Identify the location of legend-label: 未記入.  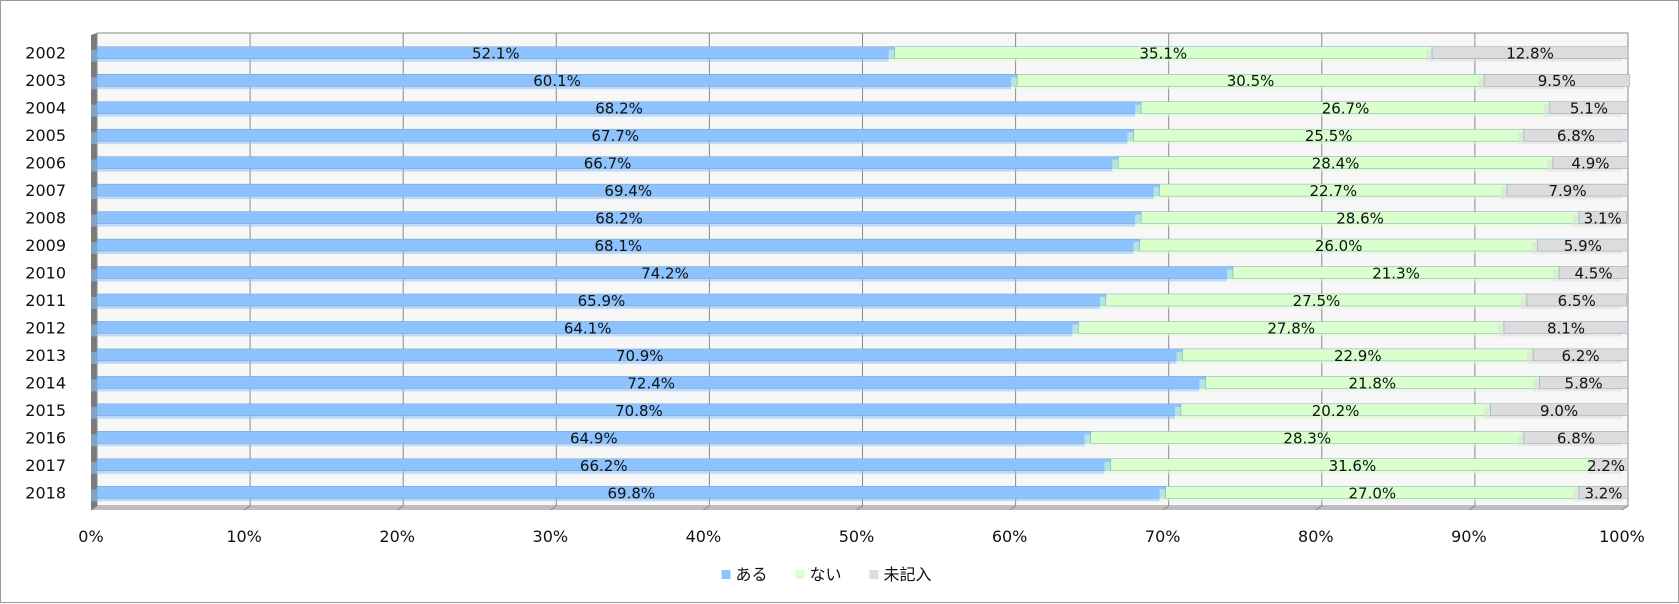
(908, 574).